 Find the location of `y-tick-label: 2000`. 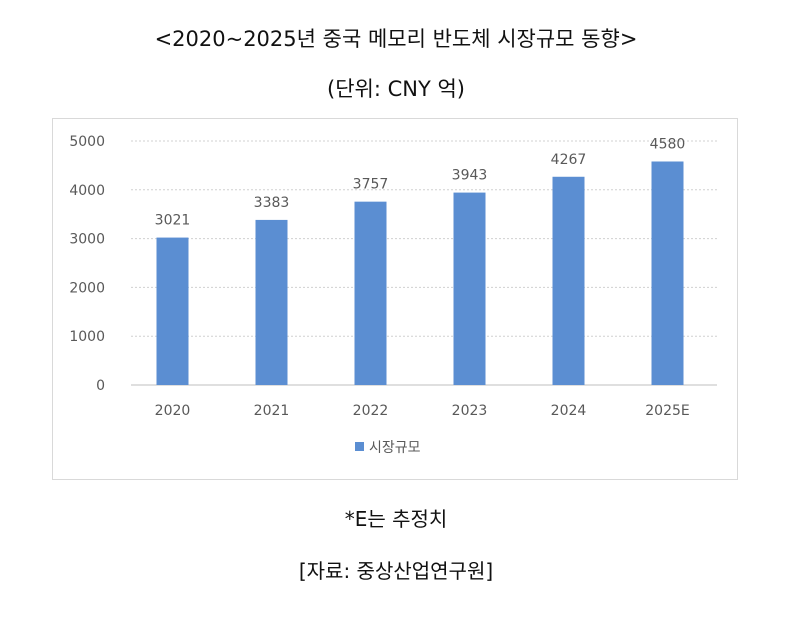

y-tick-label: 2000 is located at coordinates (87, 288).